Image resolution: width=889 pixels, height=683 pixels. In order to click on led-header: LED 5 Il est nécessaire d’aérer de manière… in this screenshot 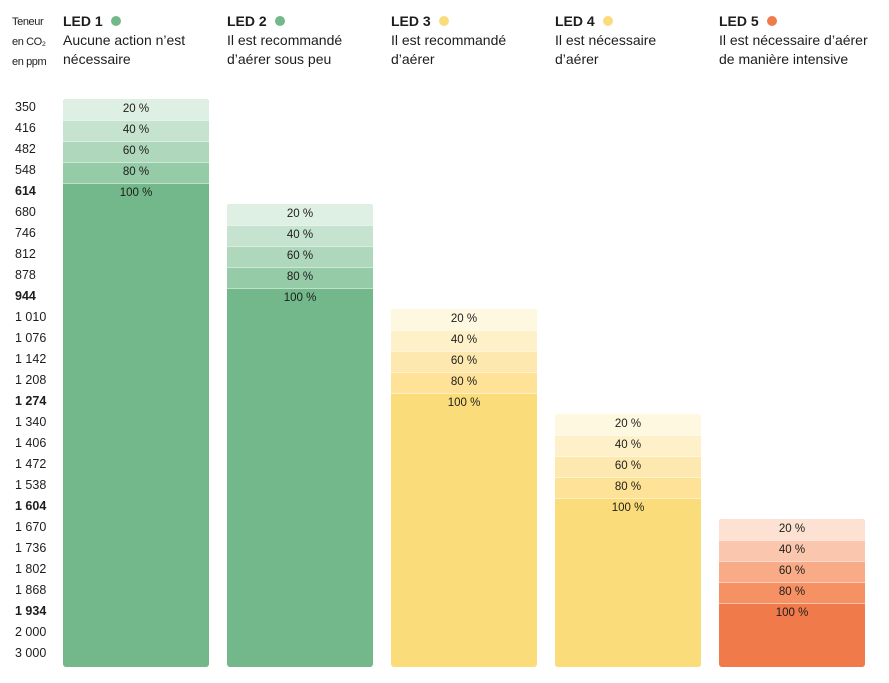, I will do `click(801, 40)`.